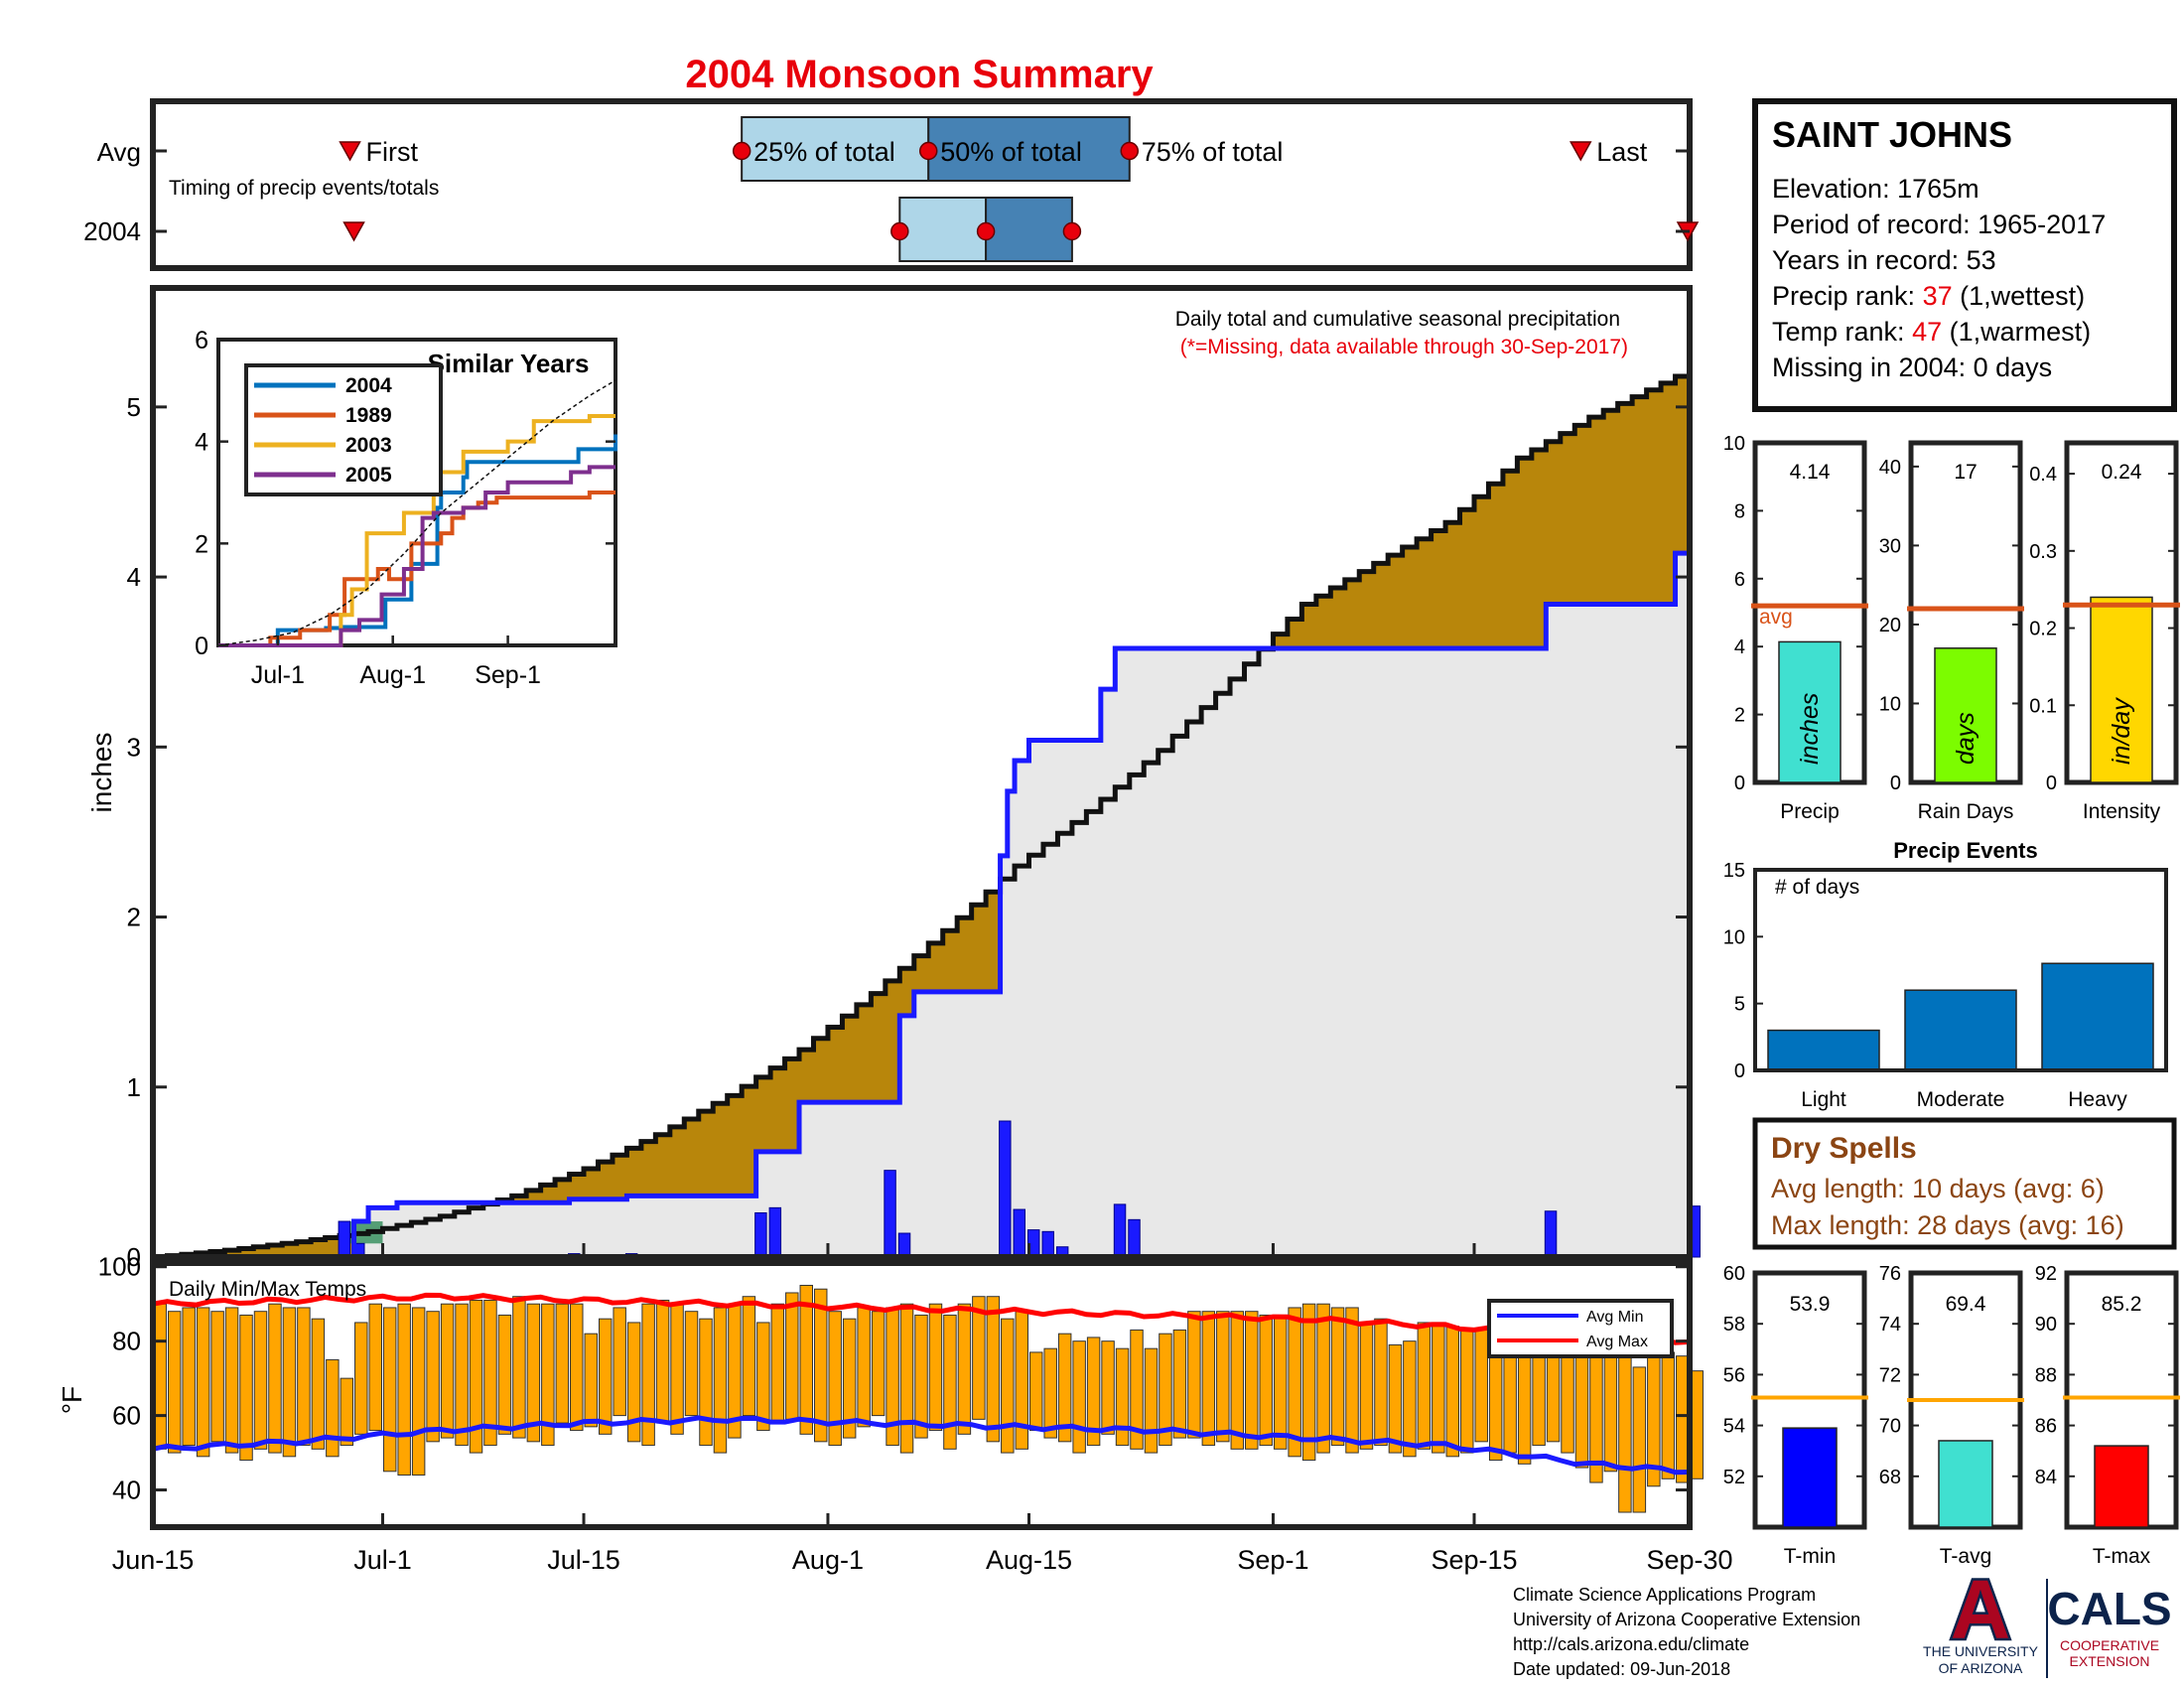  What do you see at coordinates (201, 340) in the screenshot?
I see `inset-ytick-label: 6` at bounding box center [201, 340].